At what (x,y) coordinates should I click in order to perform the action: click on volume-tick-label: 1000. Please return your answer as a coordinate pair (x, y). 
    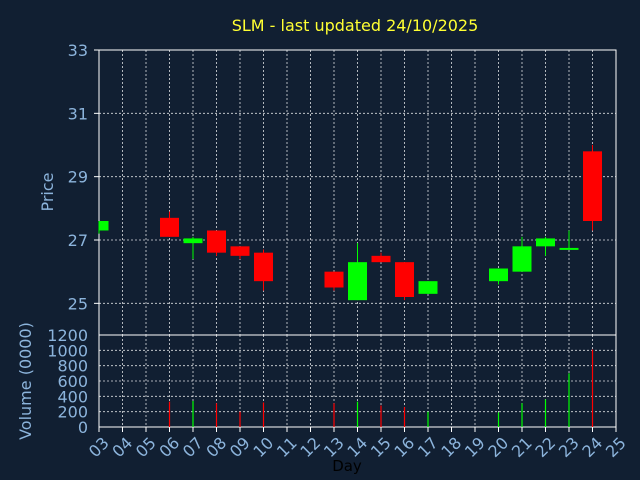
    Looking at the image, I should click on (67, 350).